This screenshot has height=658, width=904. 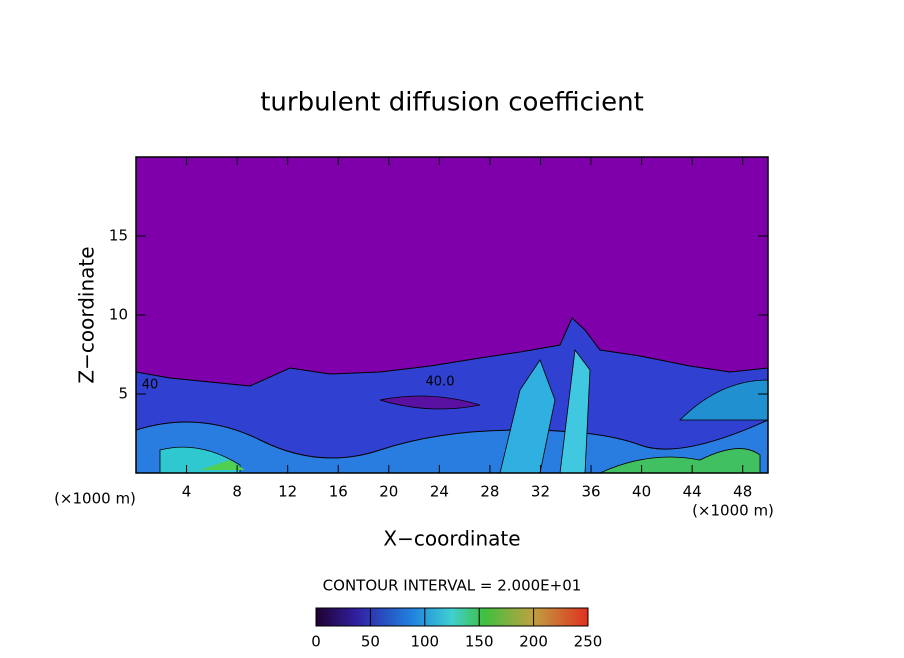 I want to click on x-tick-label: 36, so click(x=590, y=492).